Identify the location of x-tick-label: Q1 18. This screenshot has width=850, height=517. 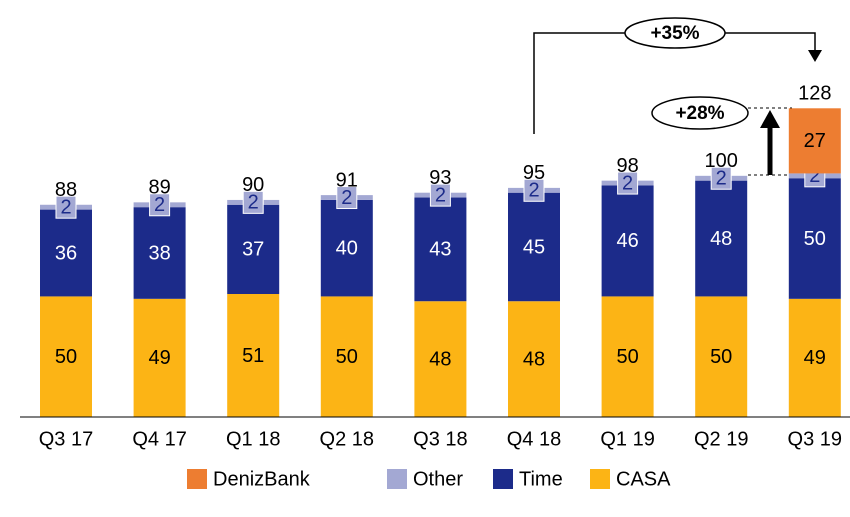
(253, 439).